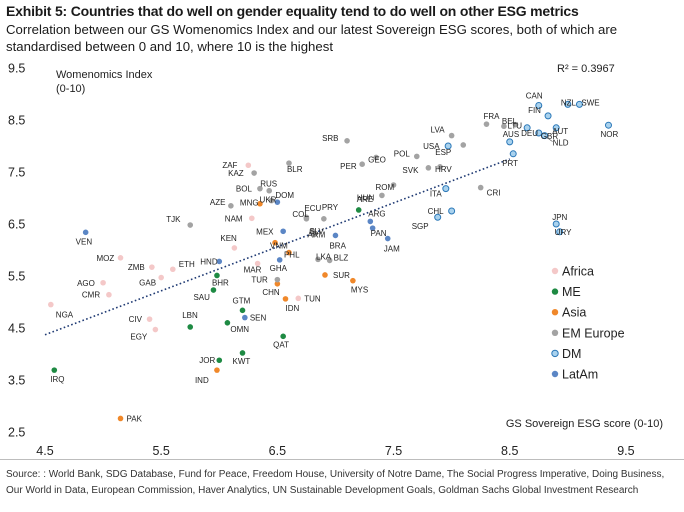  What do you see at coordinates (295, 169) in the screenshot?
I see `point-label-blr: BLR` at bounding box center [295, 169].